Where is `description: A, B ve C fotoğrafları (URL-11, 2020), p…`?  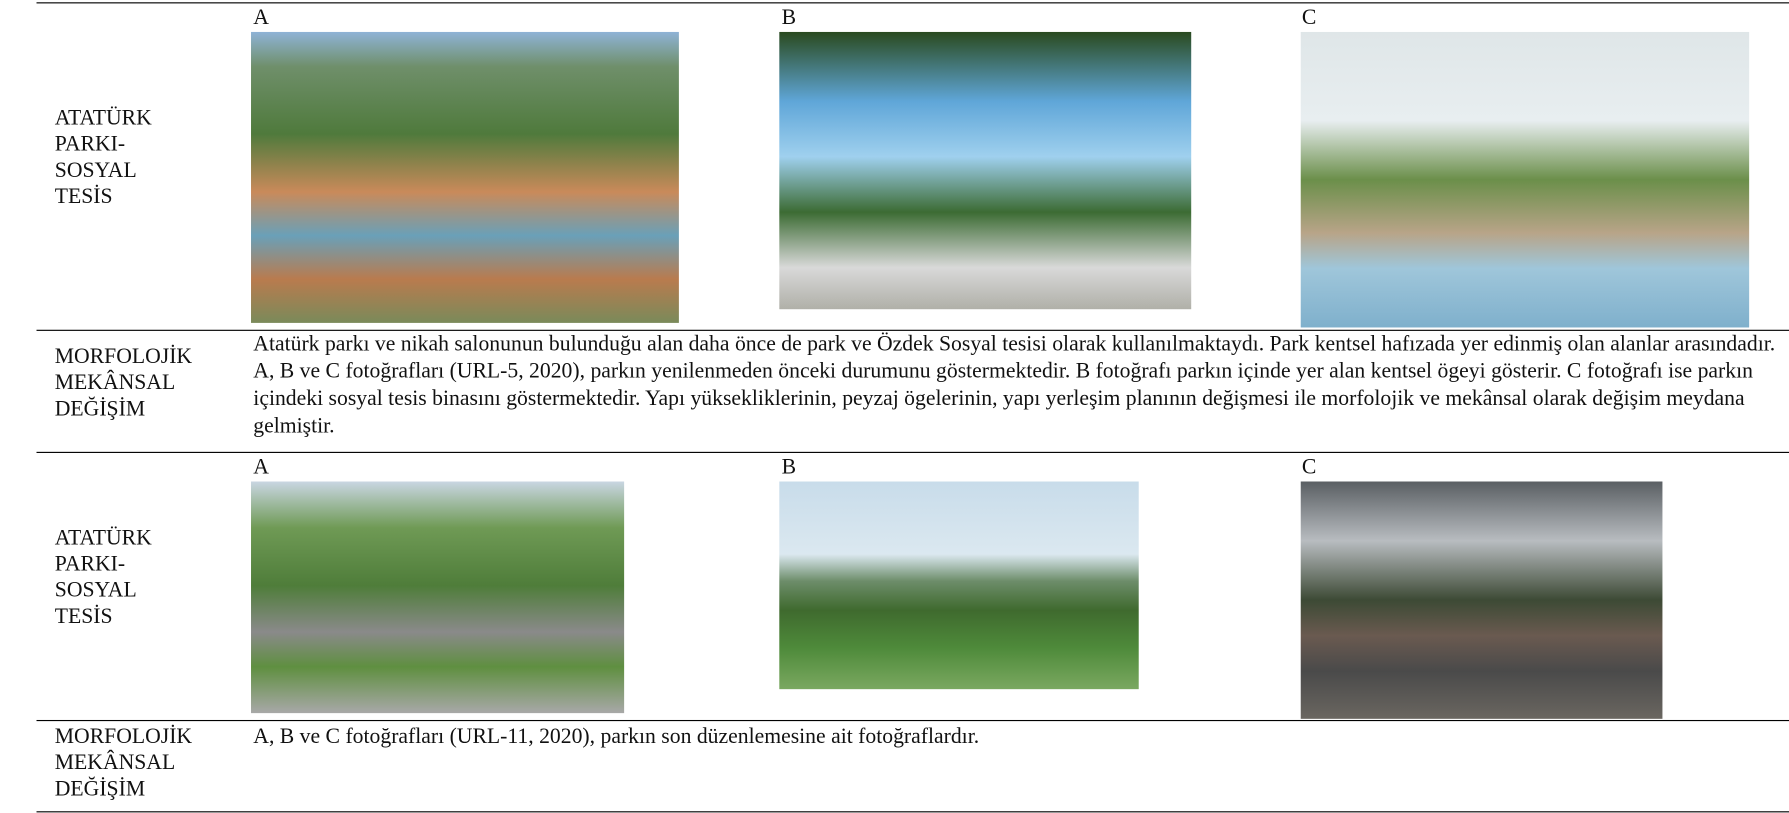 description: A, B ve C fotoğrafları (URL-11, 2020), p… is located at coordinates (616, 736).